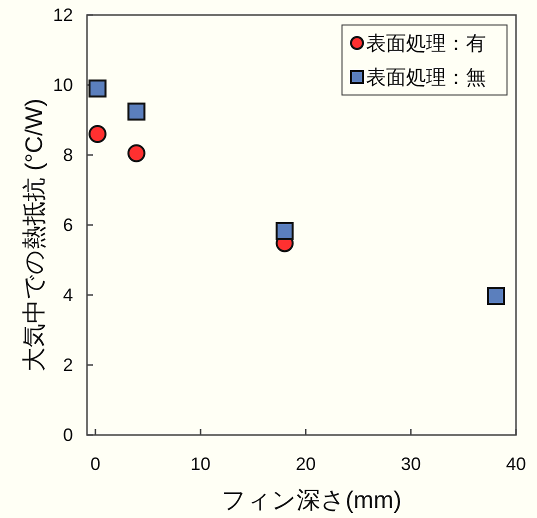 The image size is (537, 518). I want to click on y-tick-label: 0, so click(67, 435).